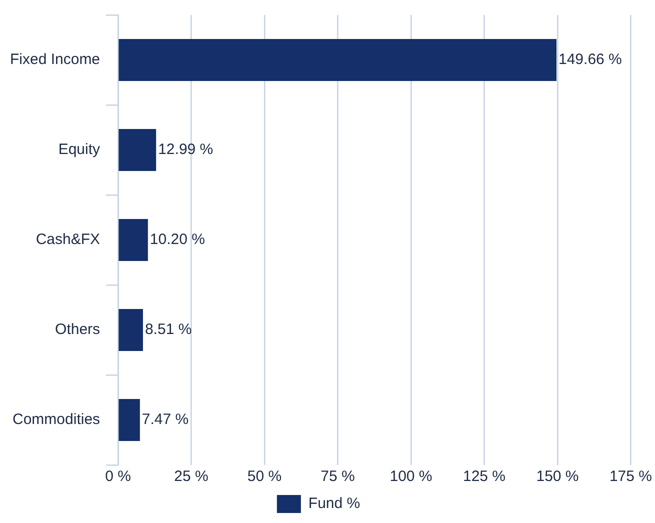 The image size is (655, 523). Describe the element at coordinates (334, 503) in the screenshot. I see `legend-label: Fund %` at that location.